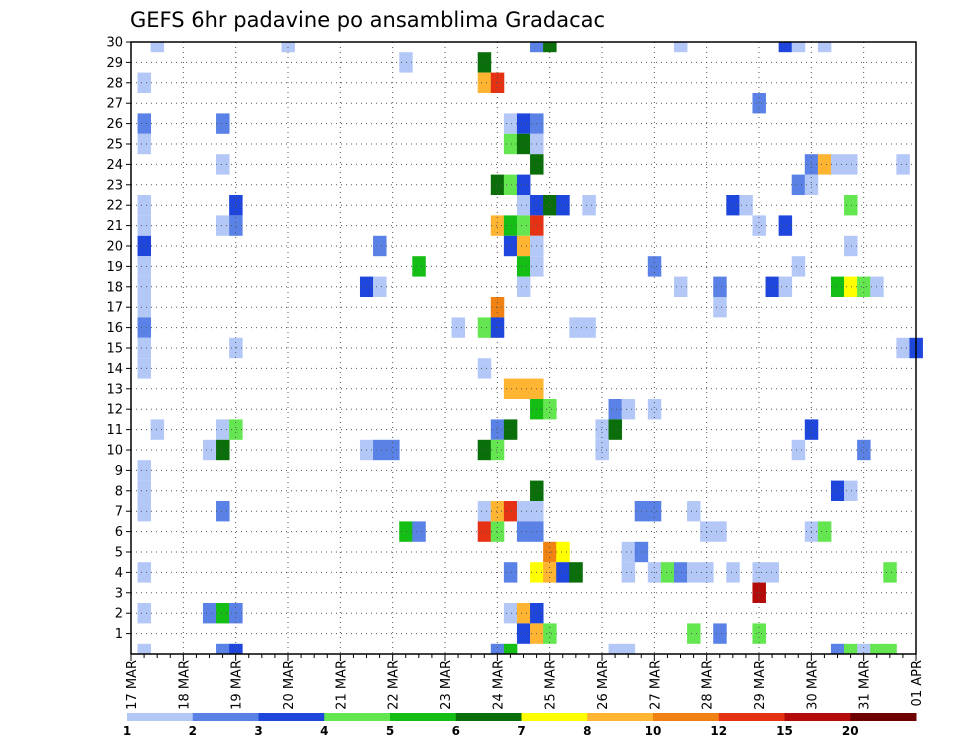  Describe the element at coordinates (184, 685) in the screenshot. I see `x-tick-label: 18 MAR` at that location.